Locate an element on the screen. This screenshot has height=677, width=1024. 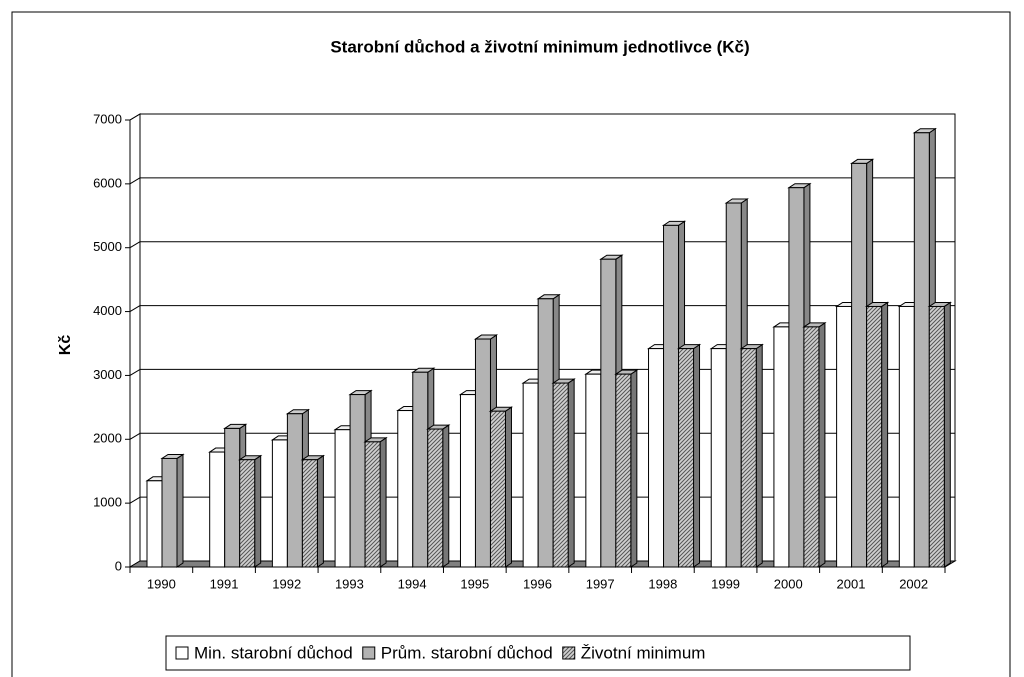
y-tick-label: 4000 is located at coordinates (107, 310).